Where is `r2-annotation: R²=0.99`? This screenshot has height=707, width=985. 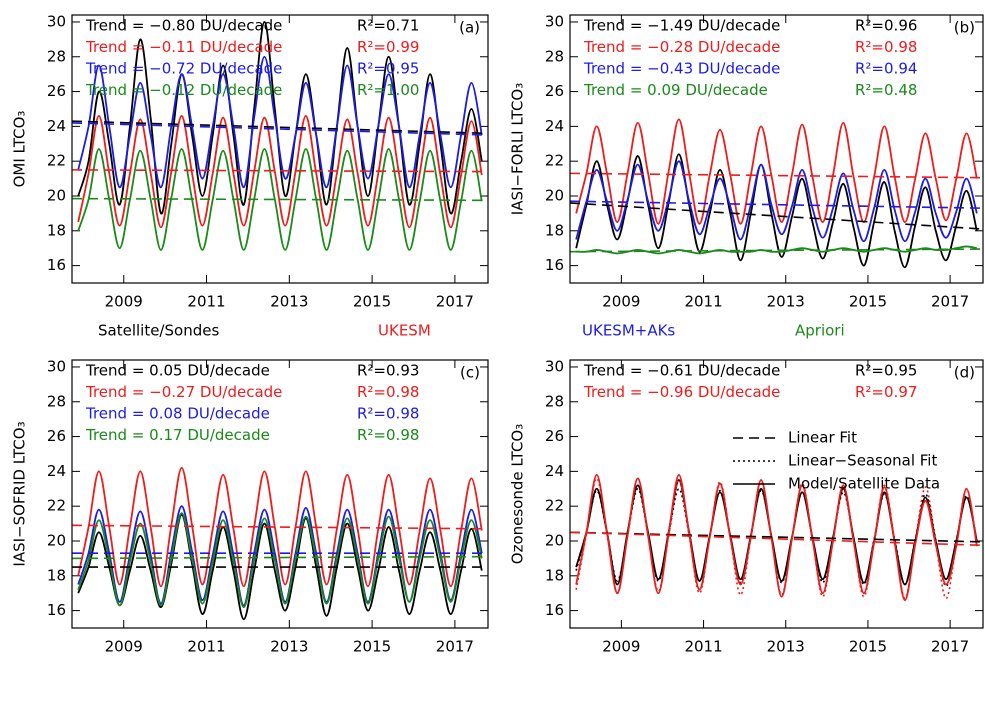
r2-annotation: R²=0.99 is located at coordinates (388, 47).